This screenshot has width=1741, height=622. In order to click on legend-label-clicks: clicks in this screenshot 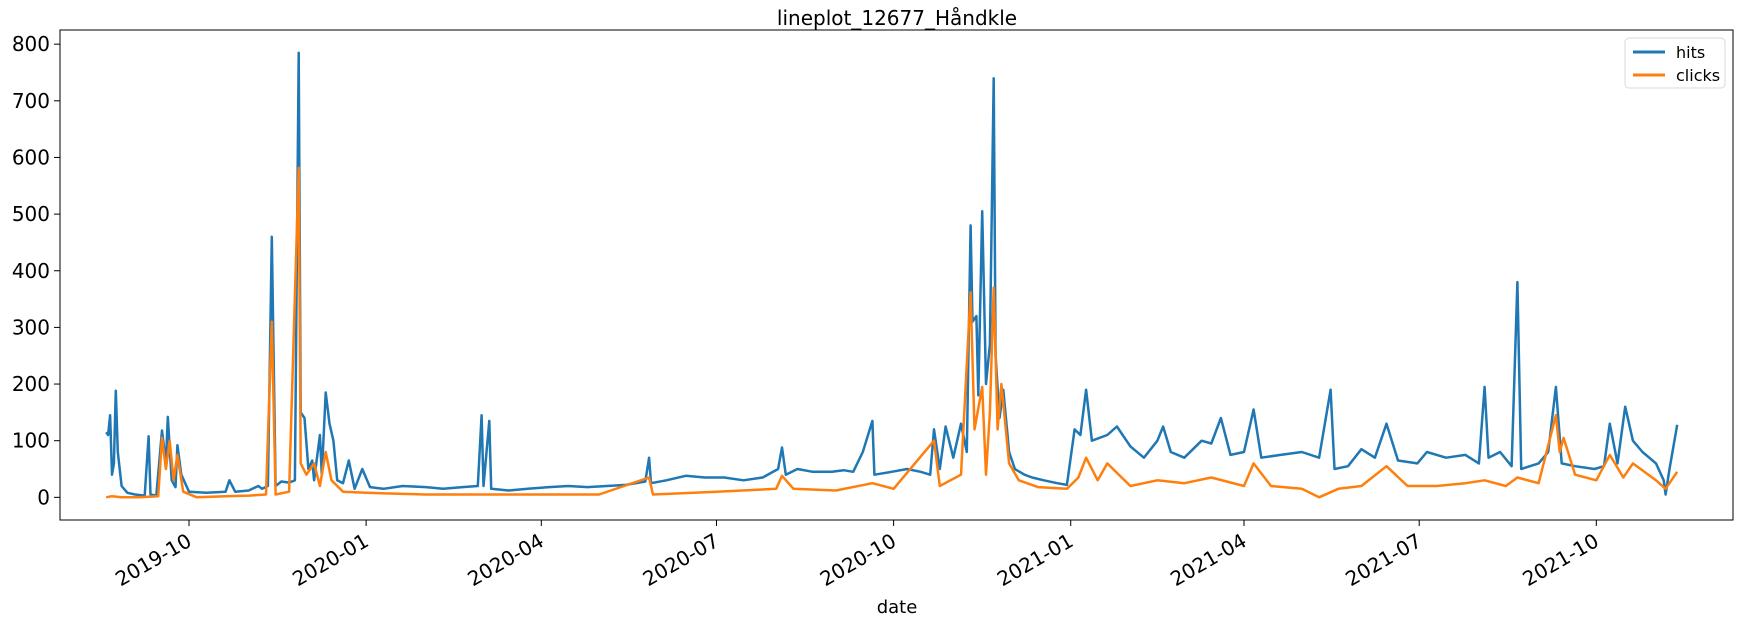, I will do `click(1698, 75)`.